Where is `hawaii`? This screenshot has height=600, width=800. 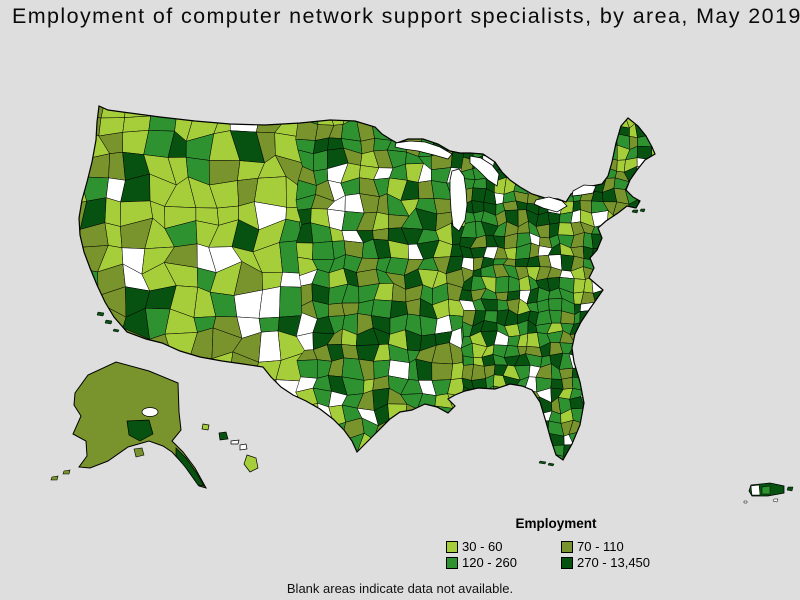 hawaii is located at coordinates (230, 448).